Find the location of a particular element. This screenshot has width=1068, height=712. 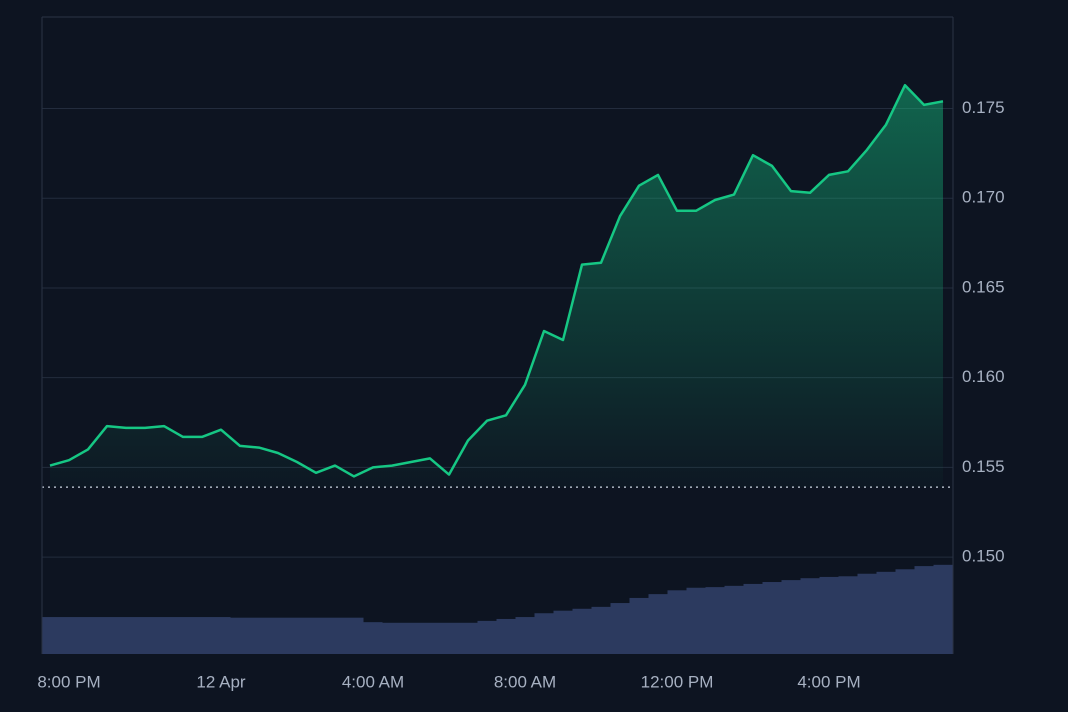

x-tick-label: 8:00 AM is located at coordinates (525, 681).